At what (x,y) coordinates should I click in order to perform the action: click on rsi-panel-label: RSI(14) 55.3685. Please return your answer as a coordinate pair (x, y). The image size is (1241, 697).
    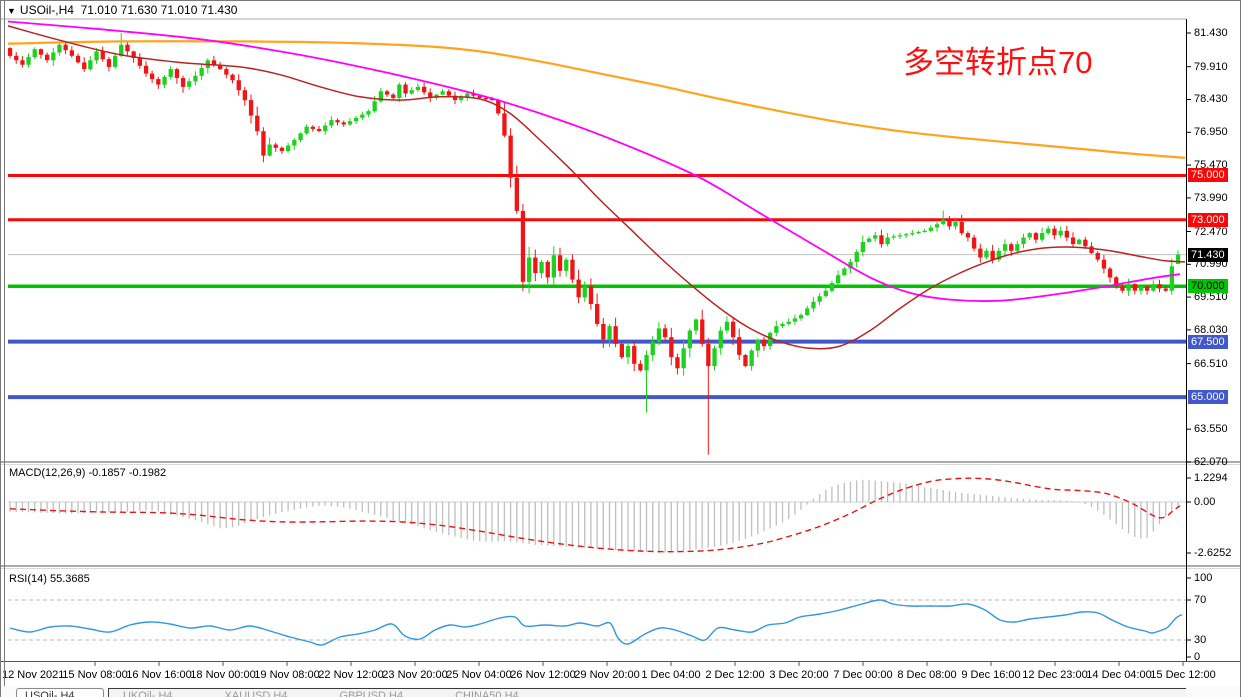
    Looking at the image, I should click on (49, 579).